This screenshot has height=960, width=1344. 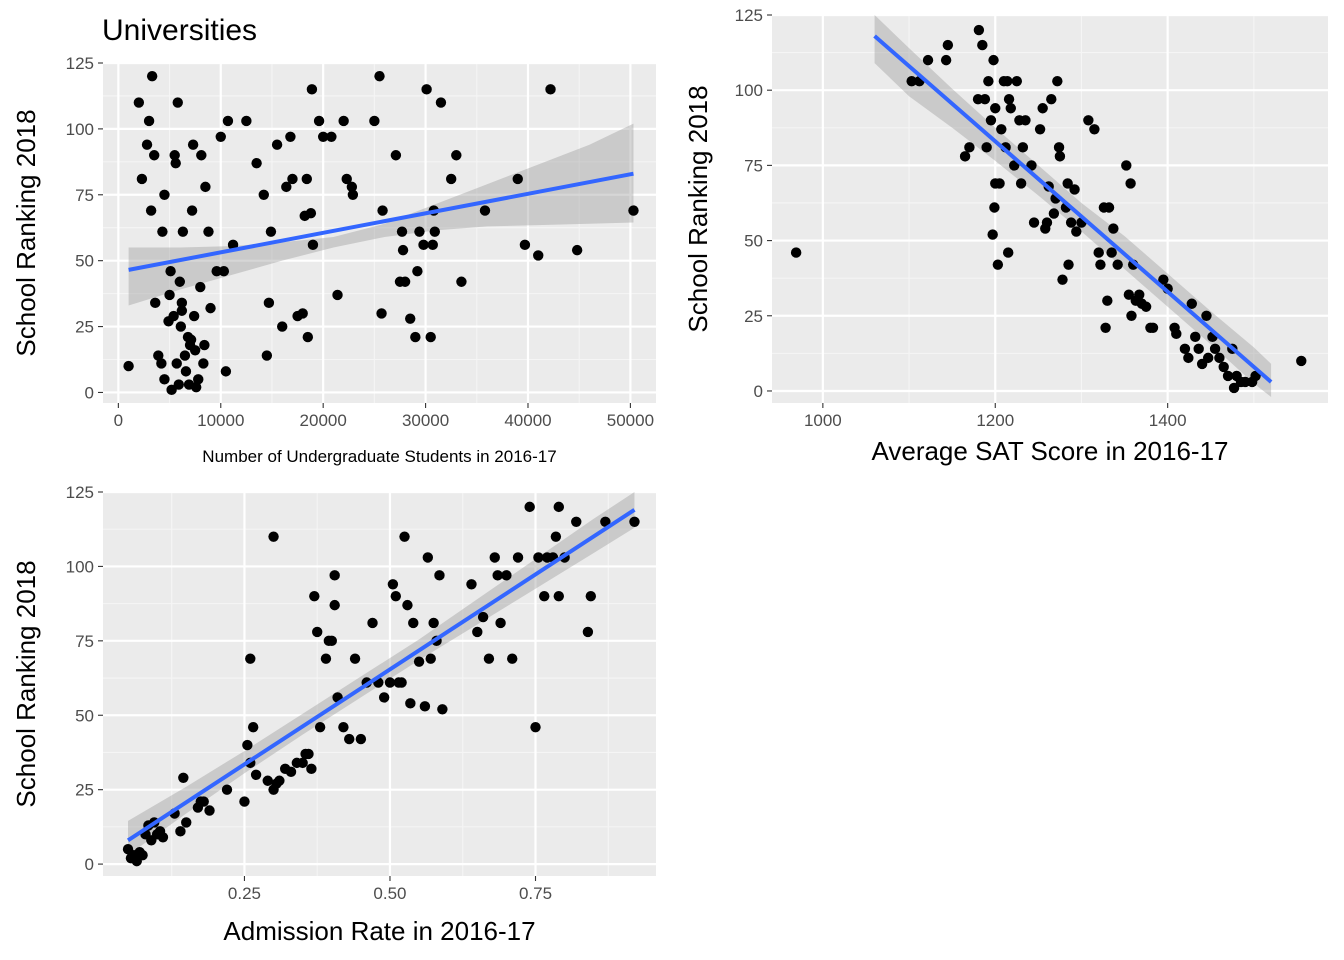 I want to click on confidence-band, so click(x=381, y=214).